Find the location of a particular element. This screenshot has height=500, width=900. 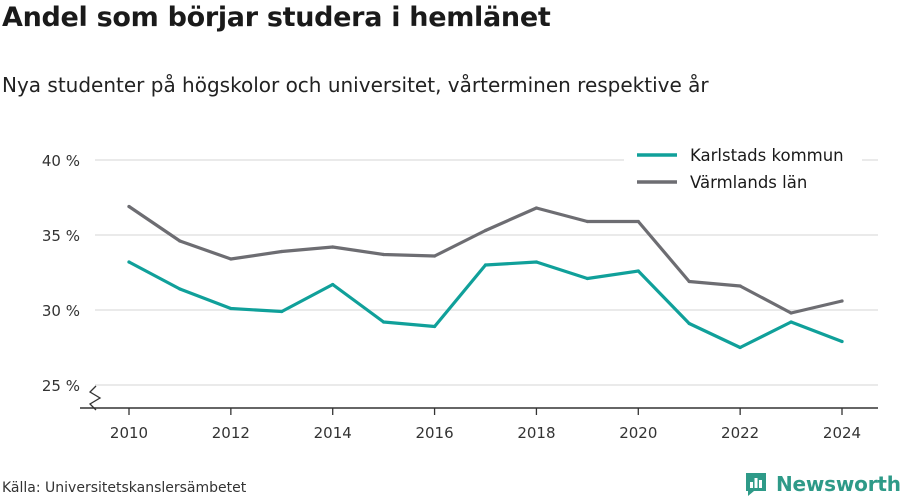

legend-background is located at coordinates (743, 170).